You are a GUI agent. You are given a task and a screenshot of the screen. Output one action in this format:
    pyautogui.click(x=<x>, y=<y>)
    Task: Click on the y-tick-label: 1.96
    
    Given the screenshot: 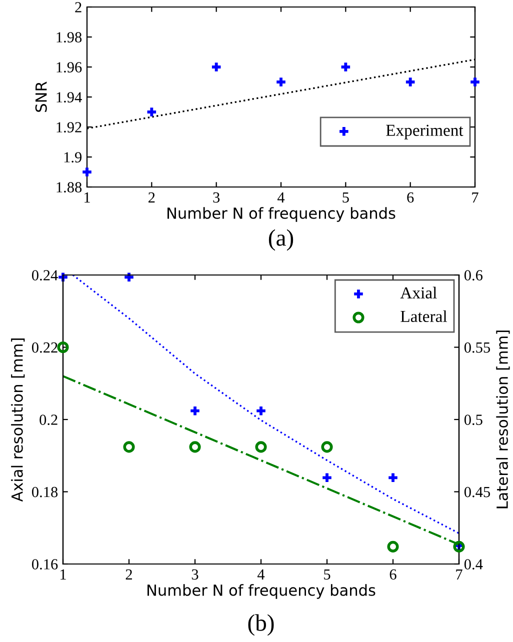 What is the action you would take?
    pyautogui.click(x=69, y=67)
    